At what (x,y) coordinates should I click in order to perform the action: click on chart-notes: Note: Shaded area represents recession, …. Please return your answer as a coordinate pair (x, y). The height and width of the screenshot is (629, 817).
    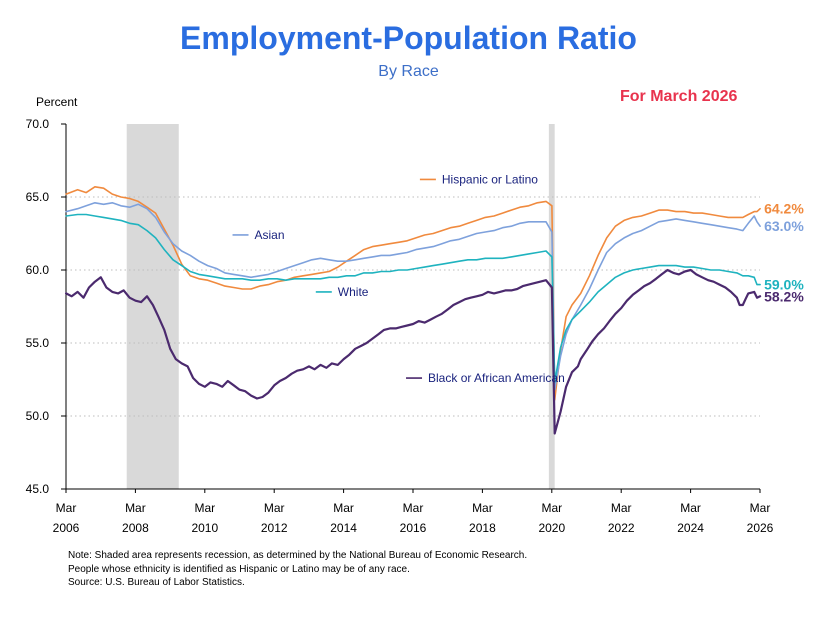
    Looking at the image, I should click on (297, 569).